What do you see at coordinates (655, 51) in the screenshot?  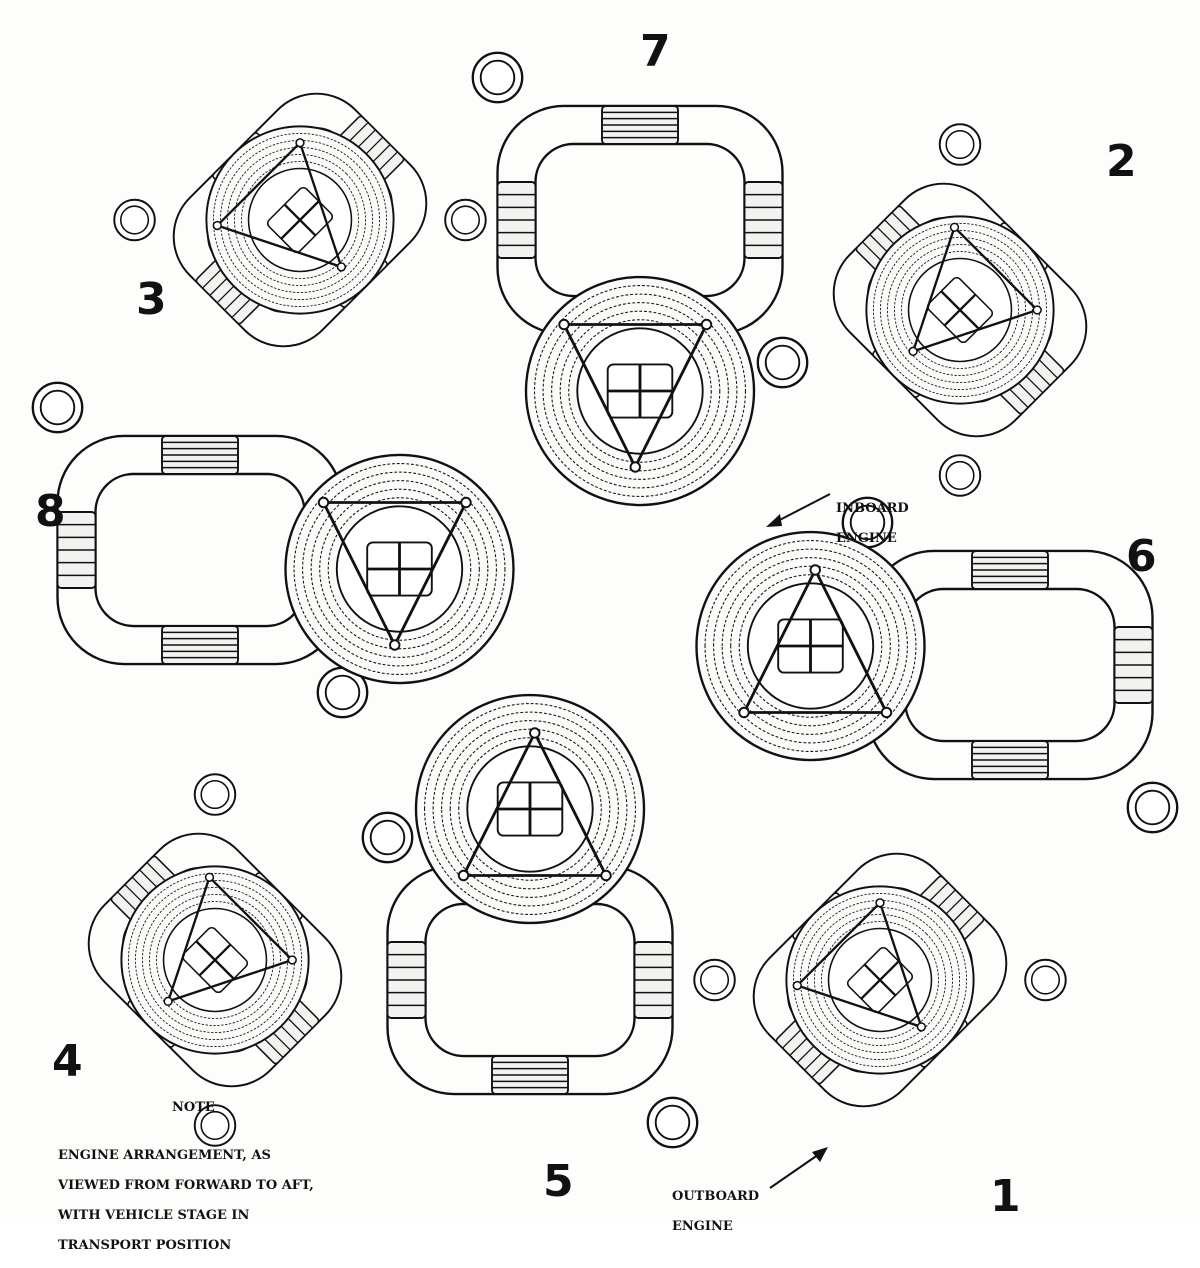 I see `engine-number-7: 7` at bounding box center [655, 51].